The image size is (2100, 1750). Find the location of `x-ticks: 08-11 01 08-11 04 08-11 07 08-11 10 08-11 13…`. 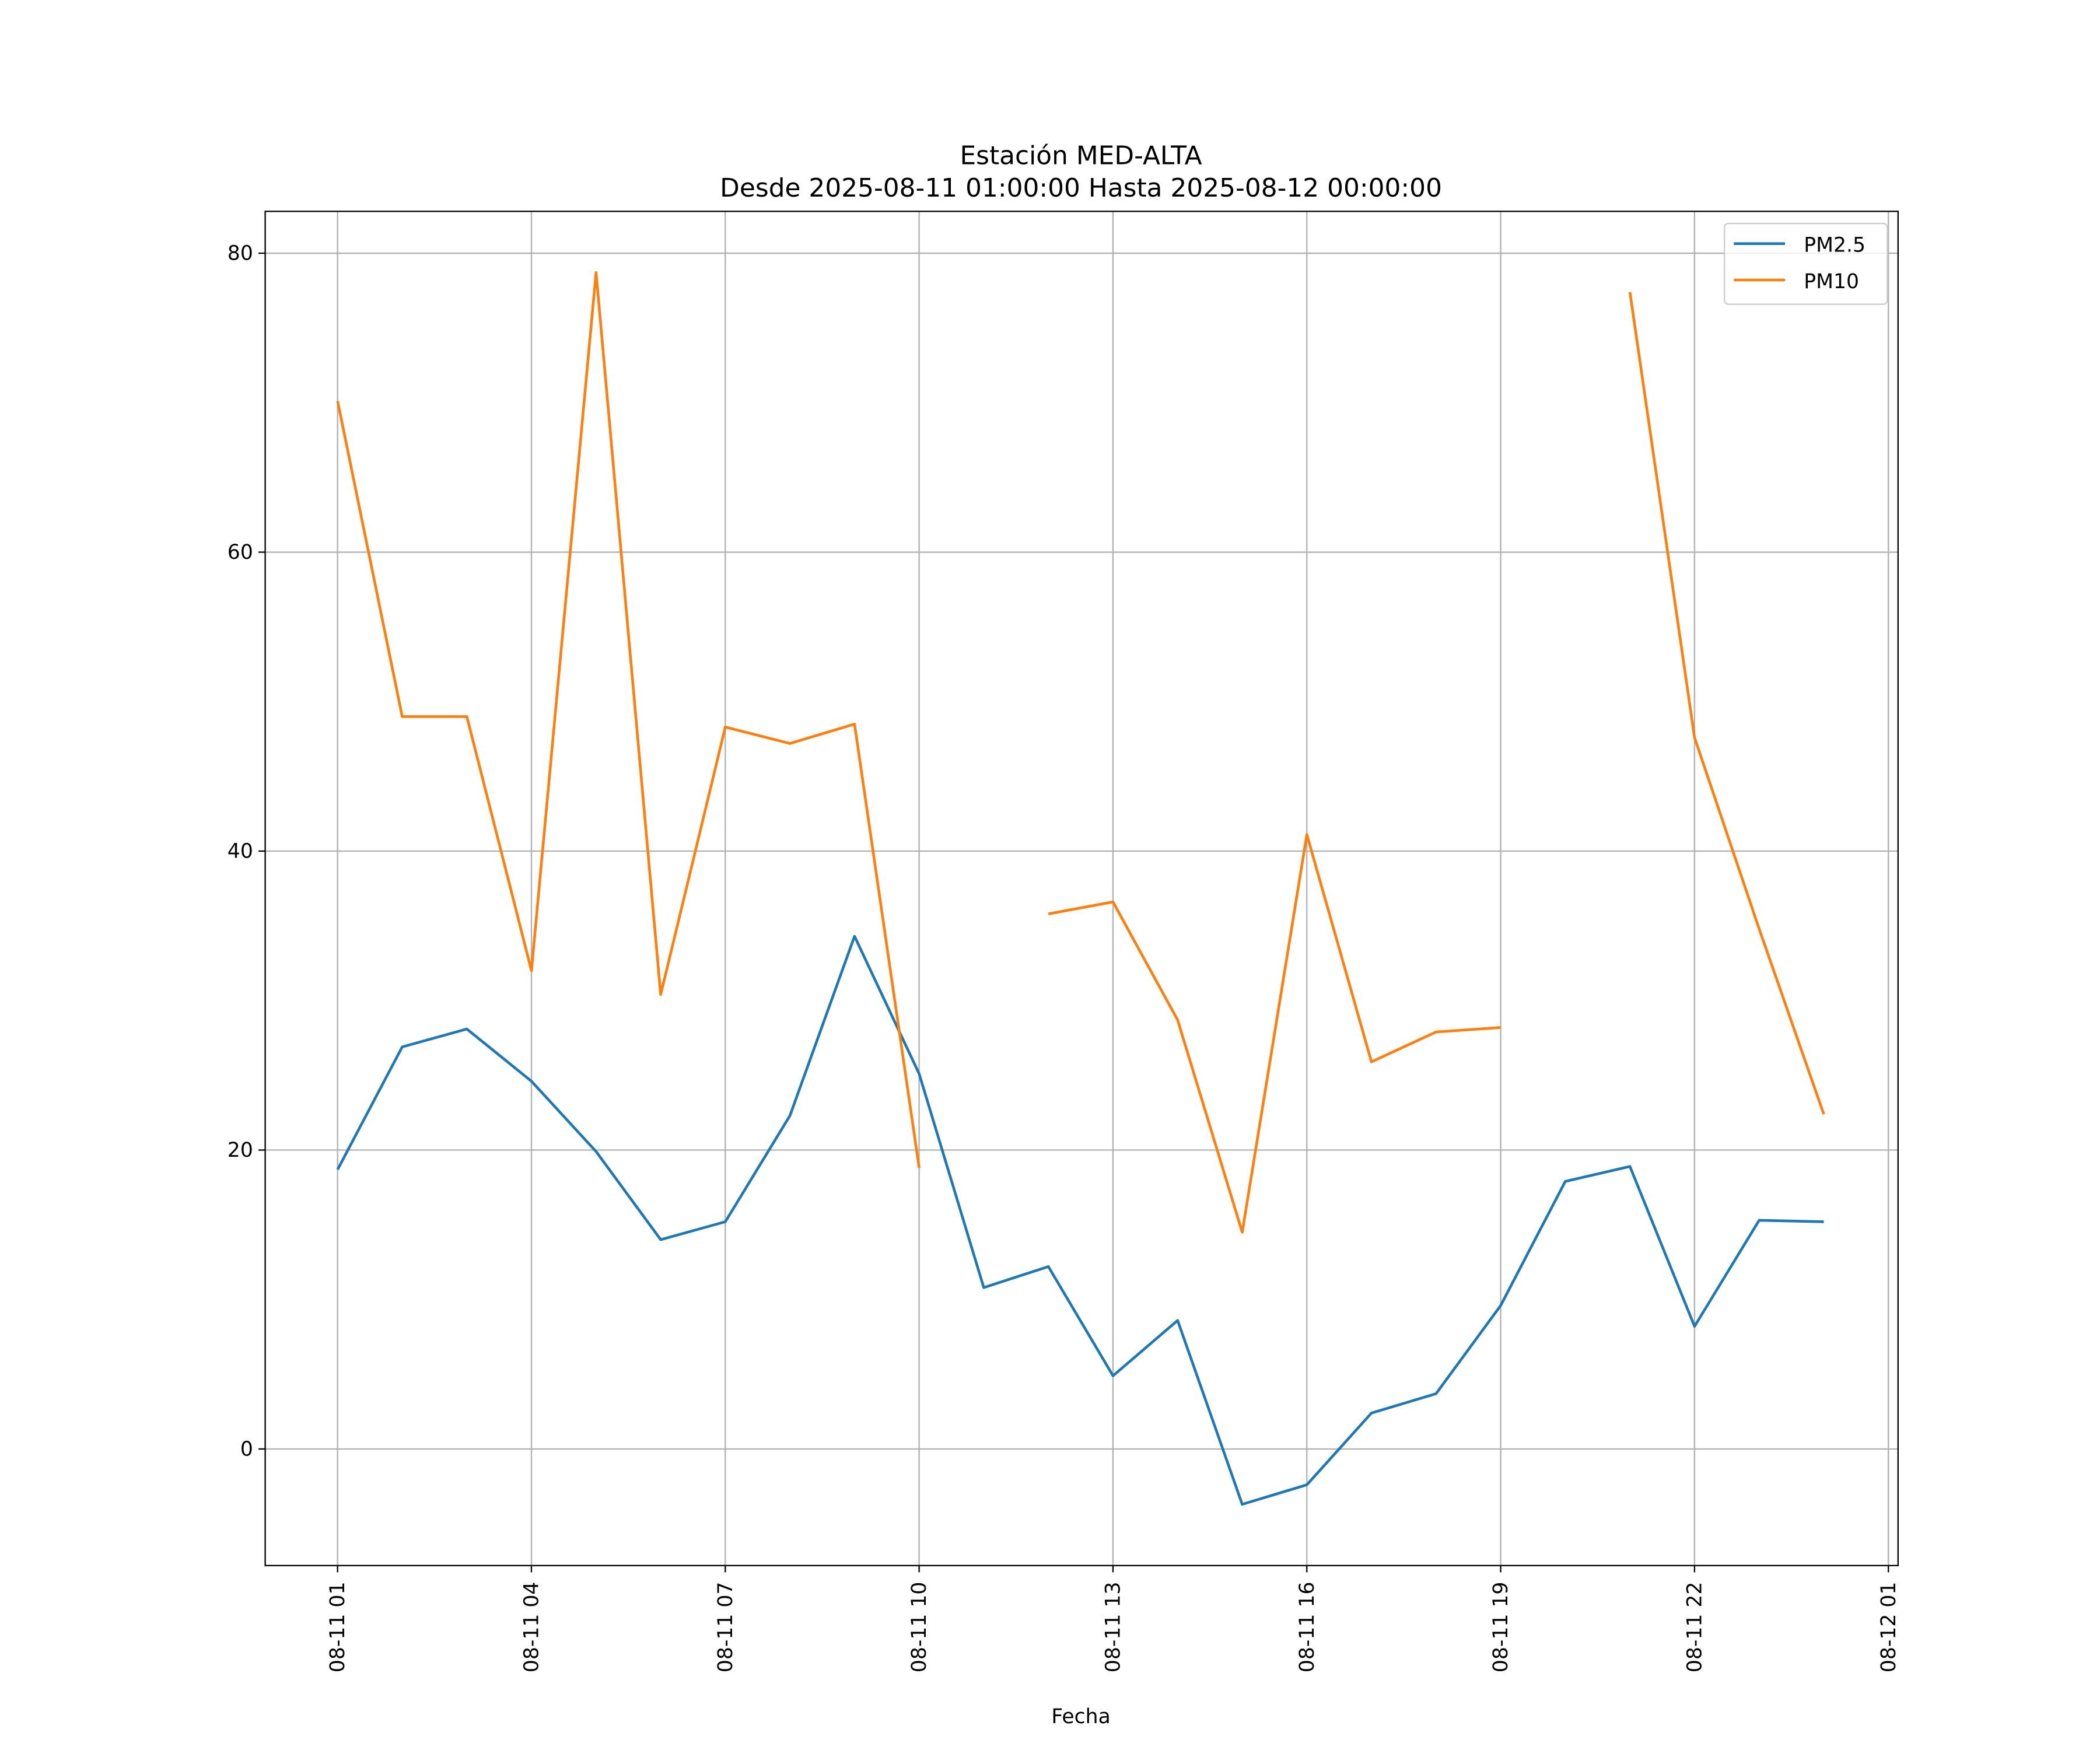

x-ticks: 08-11 01 08-11 04 08-11 07 08-11 10 08-11 13… is located at coordinates (1113, 1619).